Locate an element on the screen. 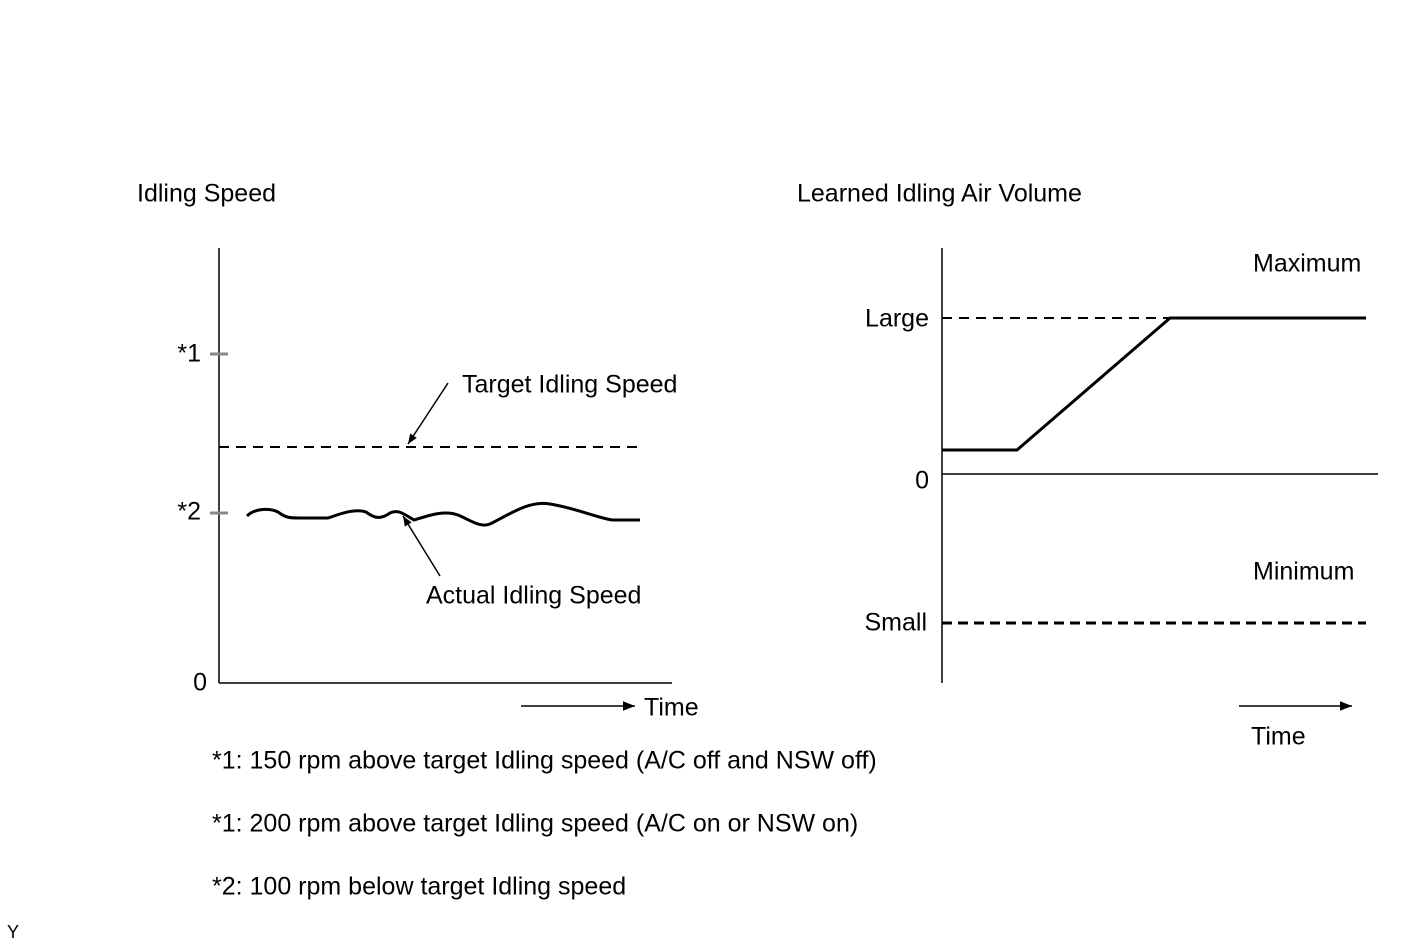 This screenshot has height=946, width=1426. footer-id: Y is located at coordinates (13, 932).